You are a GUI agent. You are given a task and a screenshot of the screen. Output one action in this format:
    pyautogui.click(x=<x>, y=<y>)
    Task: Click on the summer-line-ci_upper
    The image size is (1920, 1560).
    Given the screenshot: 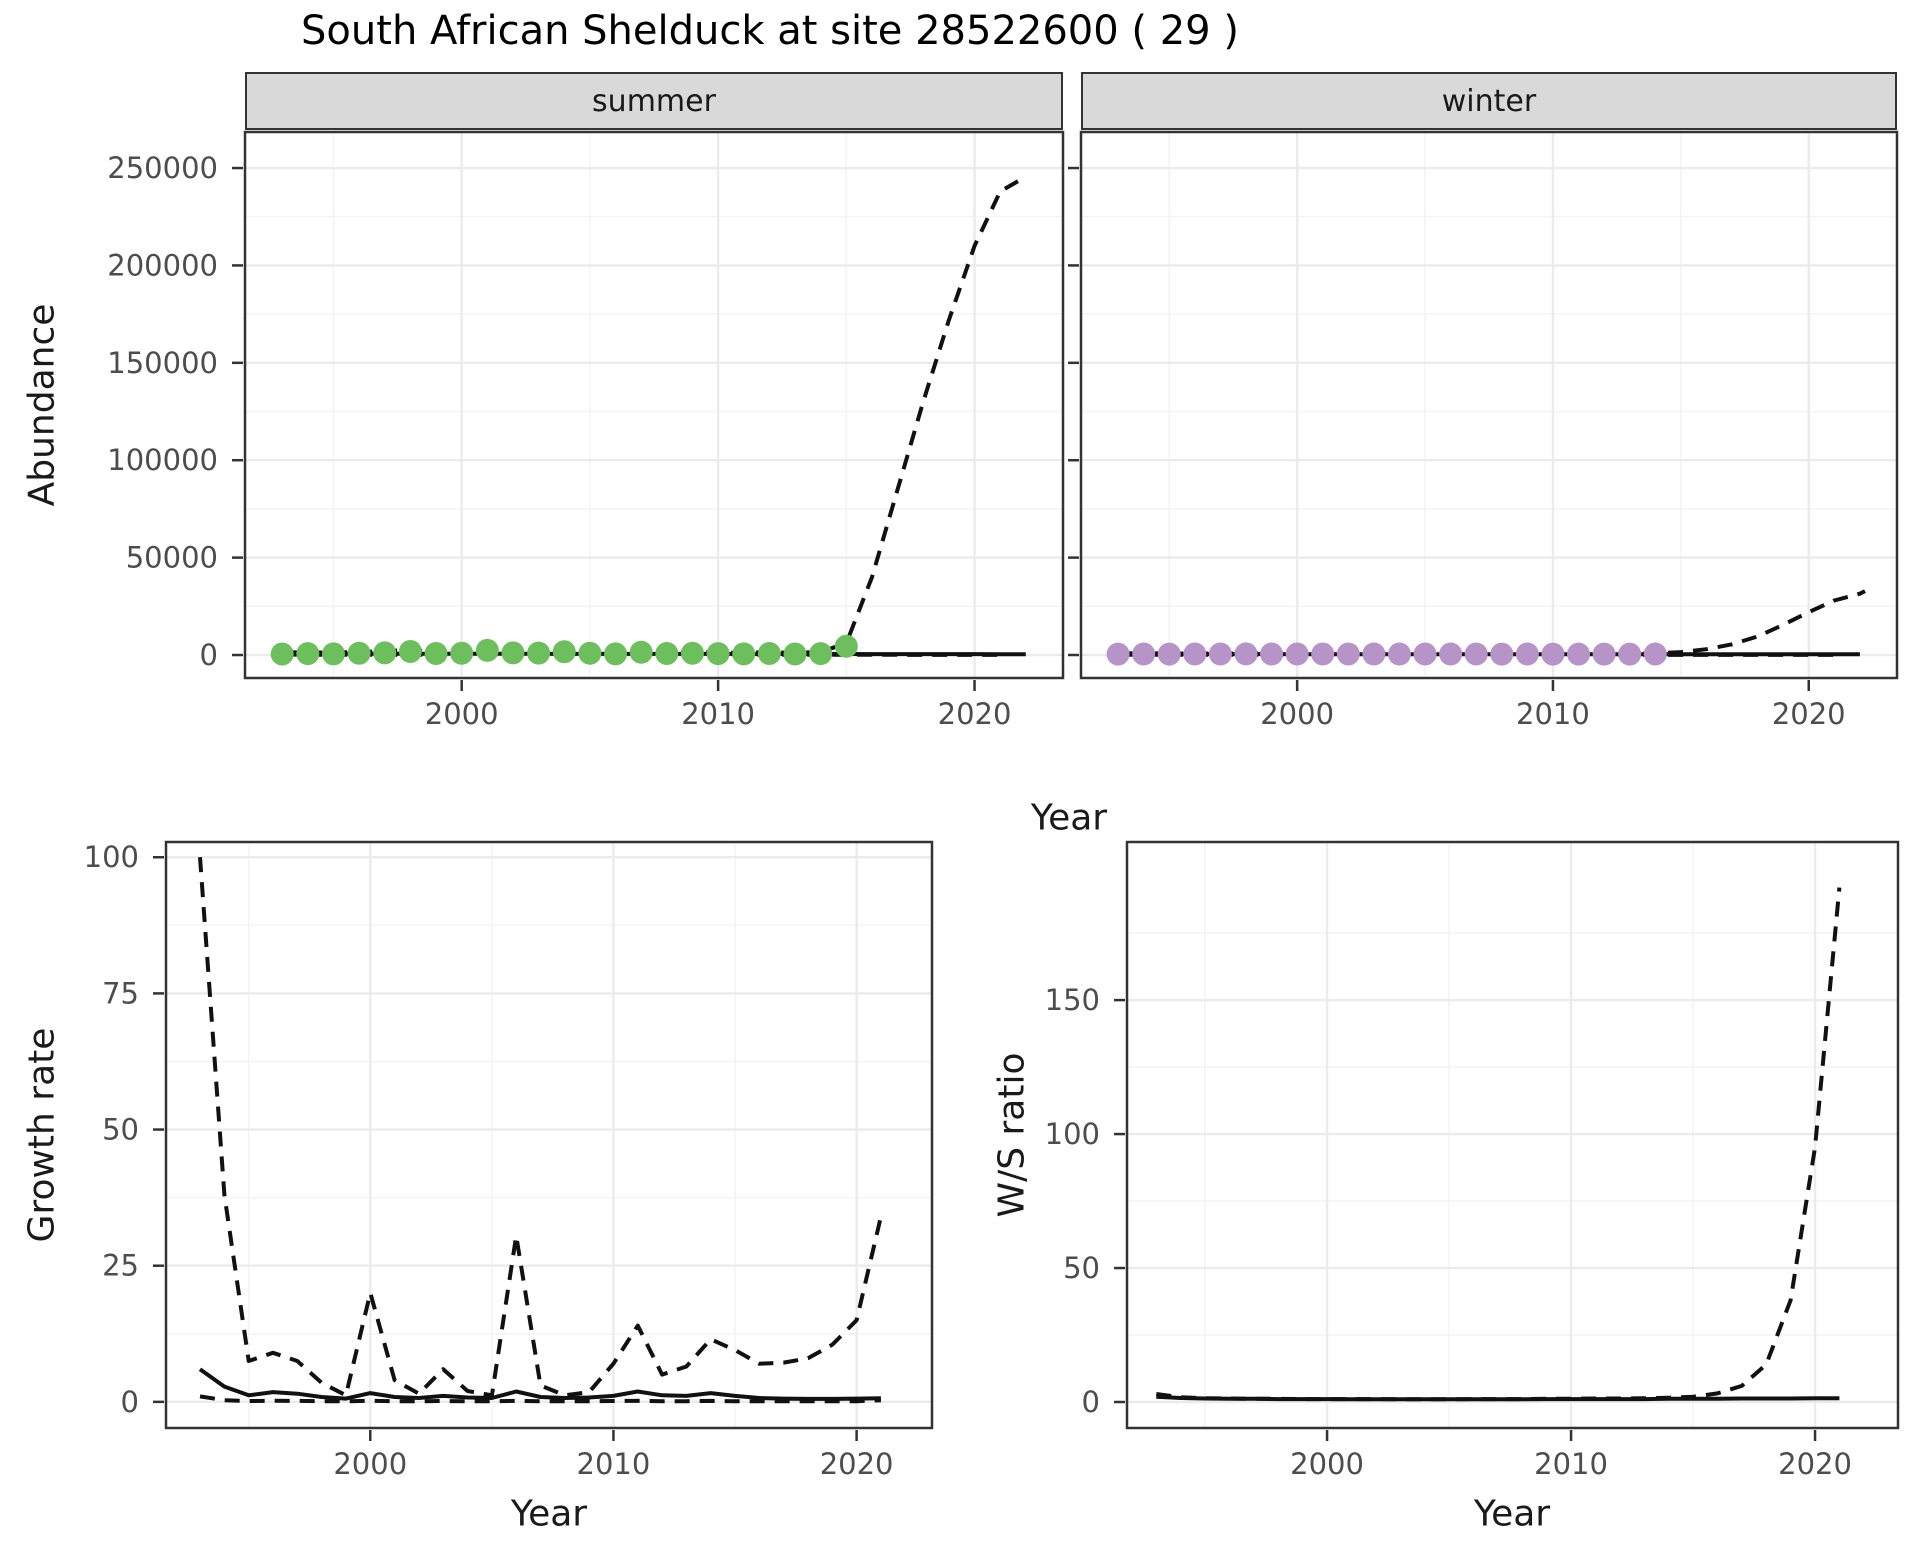 What is the action you would take?
    pyautogui.click(x=652, y=416)
    